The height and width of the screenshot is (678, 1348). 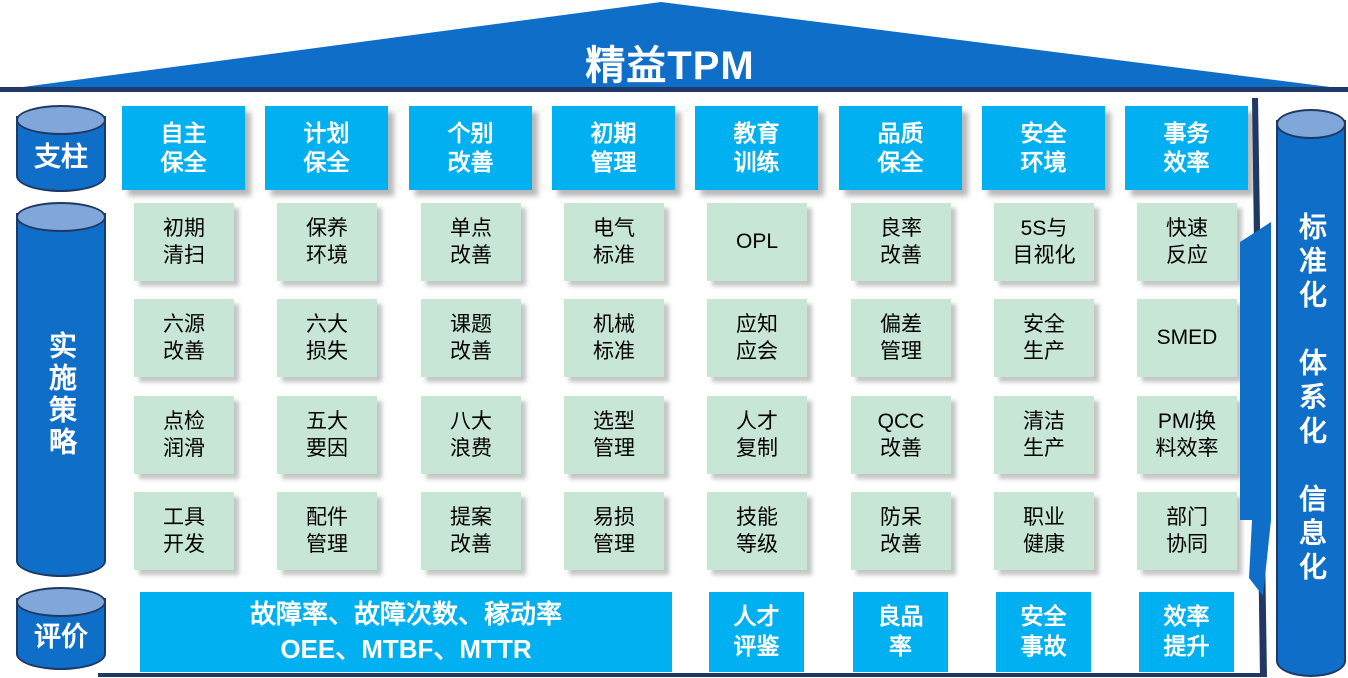 I want to click on strategy-item: 清洁 生产, so click(x=1044, y=435).